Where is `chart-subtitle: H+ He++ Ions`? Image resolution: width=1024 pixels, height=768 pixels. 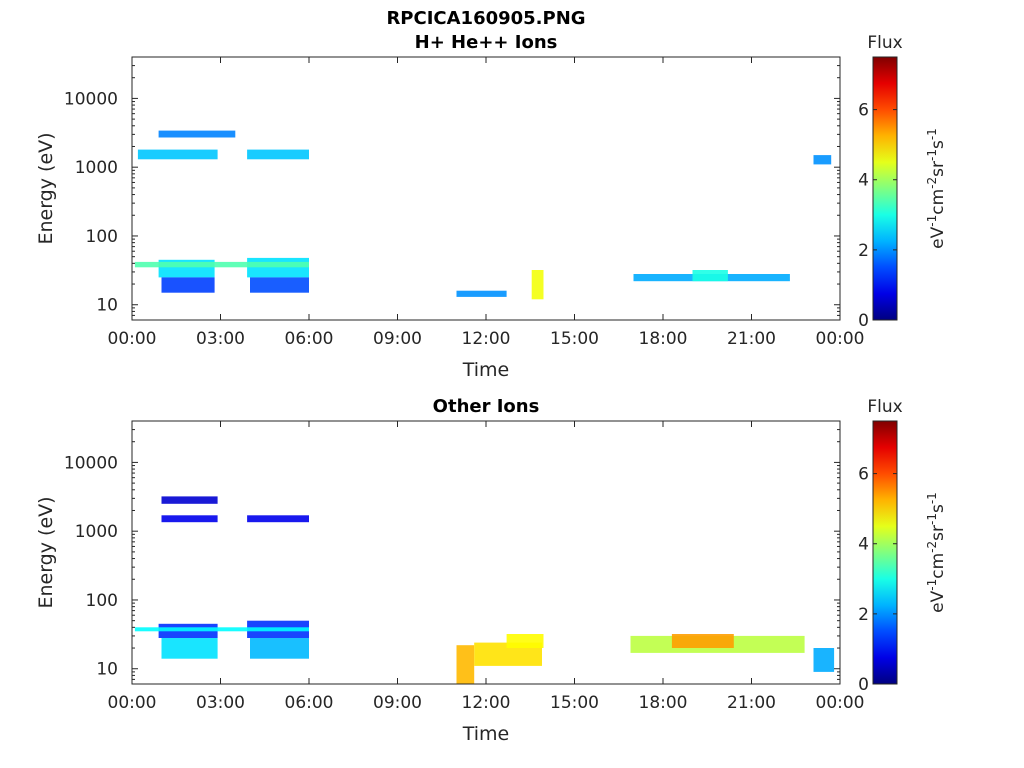 chart-subtitle: H+ He++ Ions is located at coordinates (486, 42).